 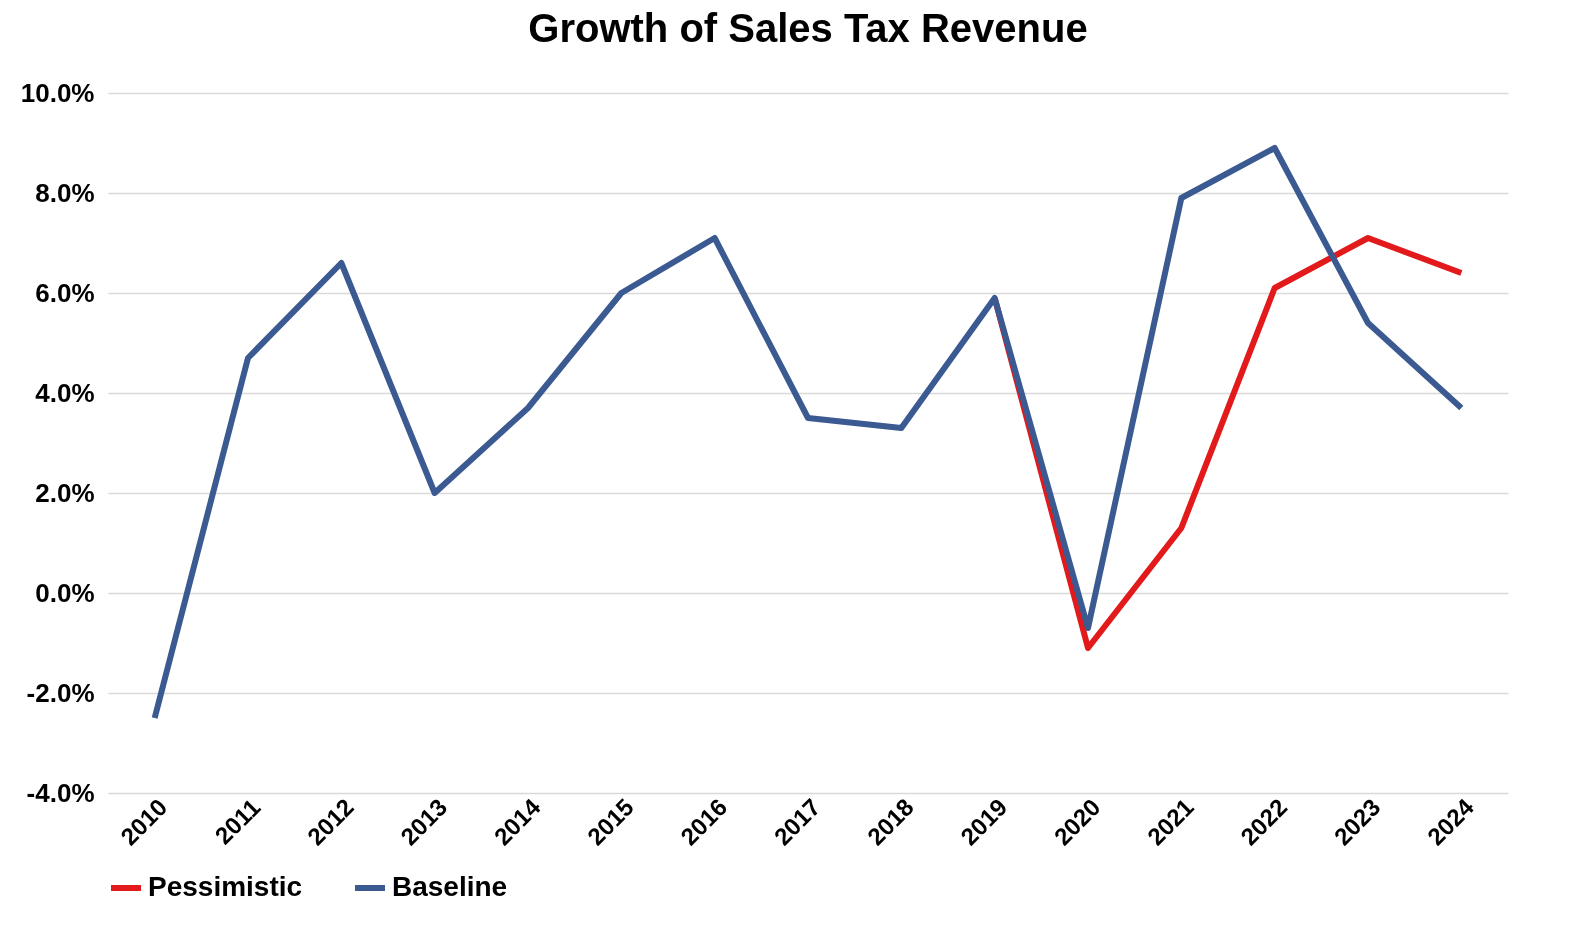 I want to click on legend-label: Baseline, so click(x=450, y=886).